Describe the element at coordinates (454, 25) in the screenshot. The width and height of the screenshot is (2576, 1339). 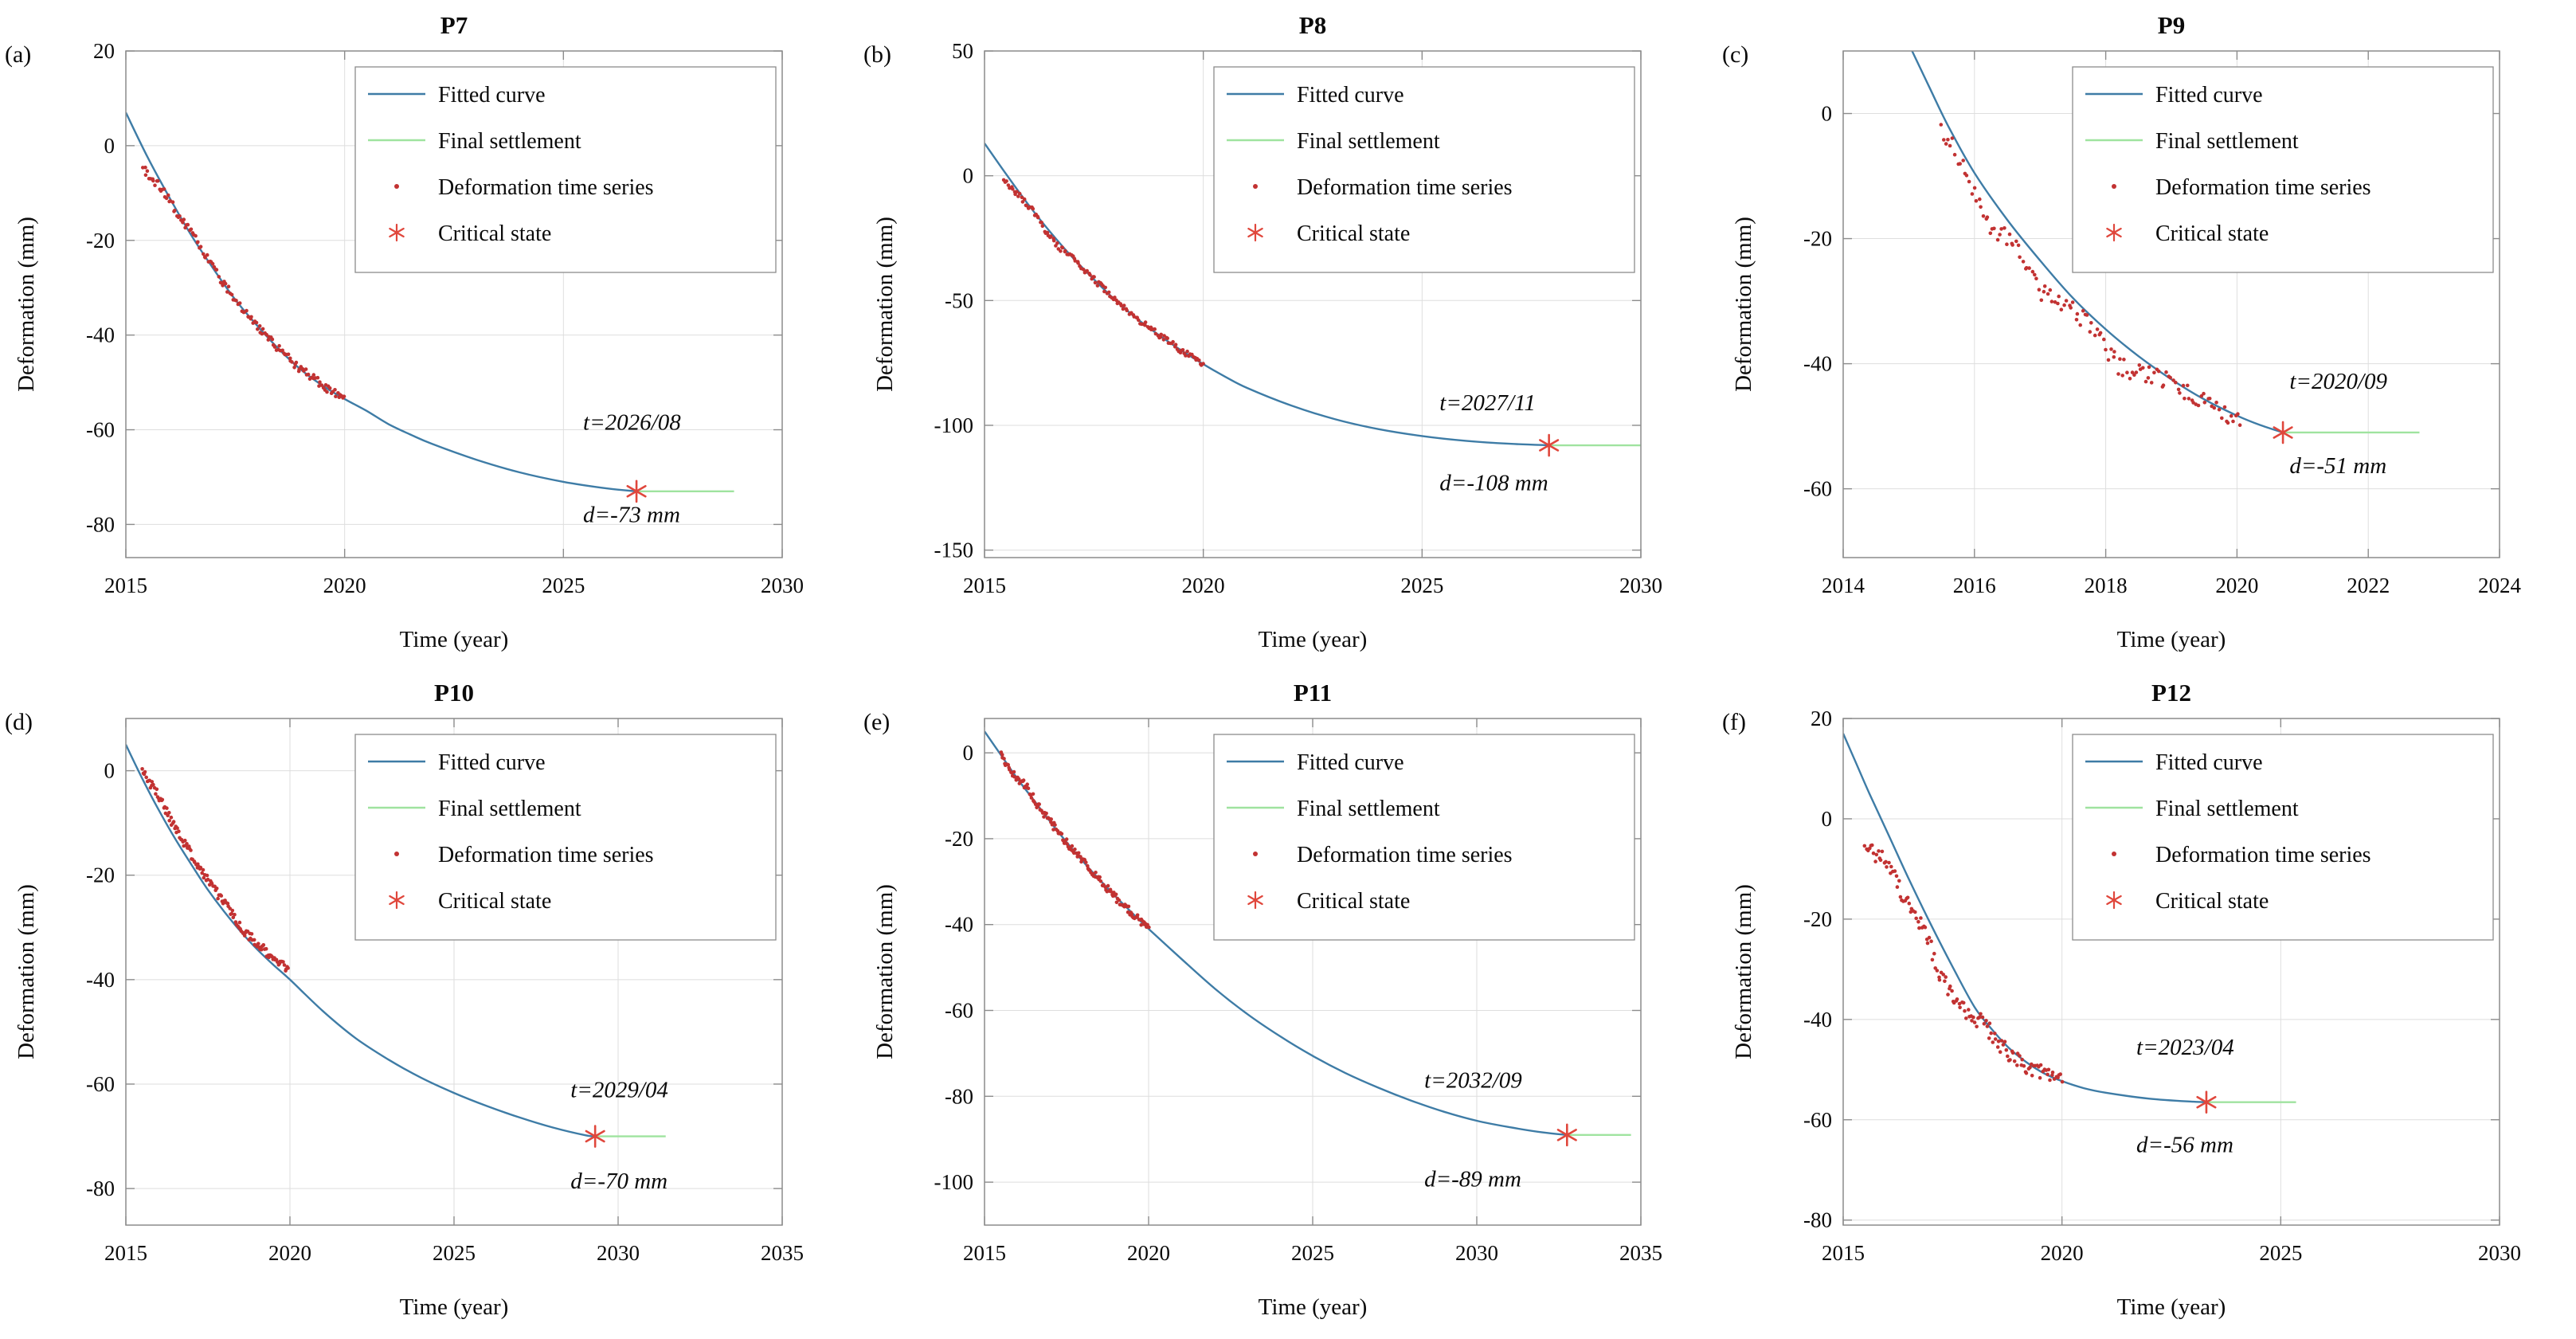
I see `plot-title: P7` at that location.